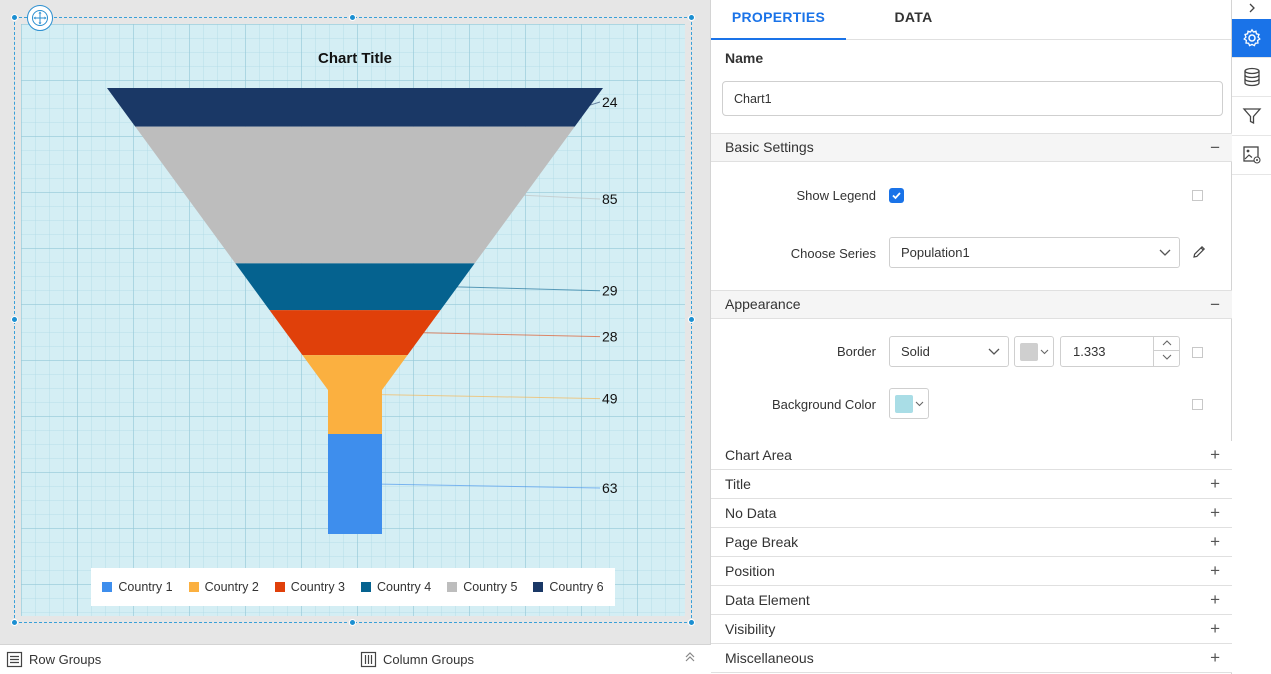 This screenshot has height=674, width=1271. Describe the element at coordinates (490, 587) in the screenshot. I see `legend-label: Country 5` at that location.